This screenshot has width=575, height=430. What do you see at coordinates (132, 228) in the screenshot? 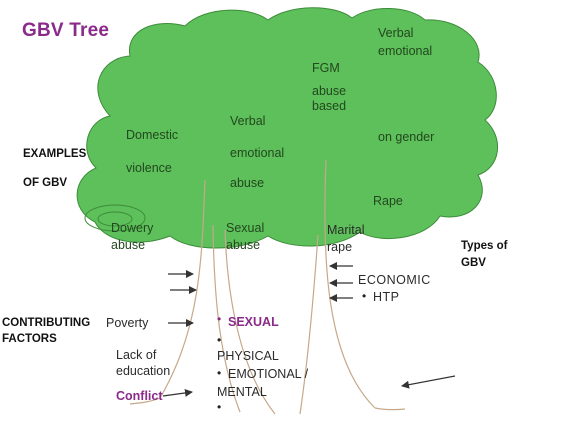
I see `label-dowery: Dowery` at bounding box center [132, 228].